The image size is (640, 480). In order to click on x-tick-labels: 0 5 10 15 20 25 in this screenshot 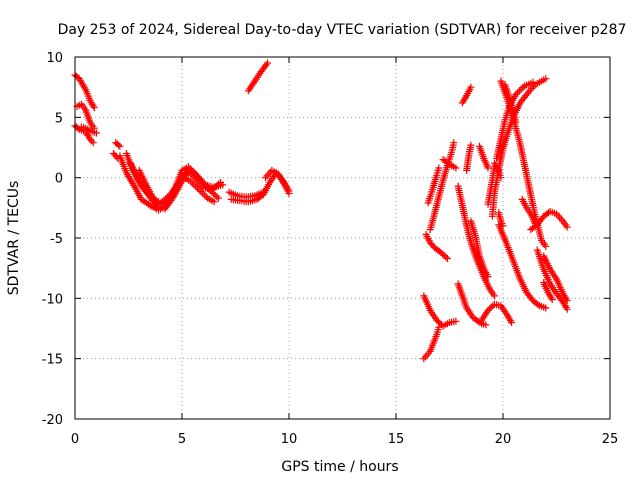, I will do `click(344, 439)`.